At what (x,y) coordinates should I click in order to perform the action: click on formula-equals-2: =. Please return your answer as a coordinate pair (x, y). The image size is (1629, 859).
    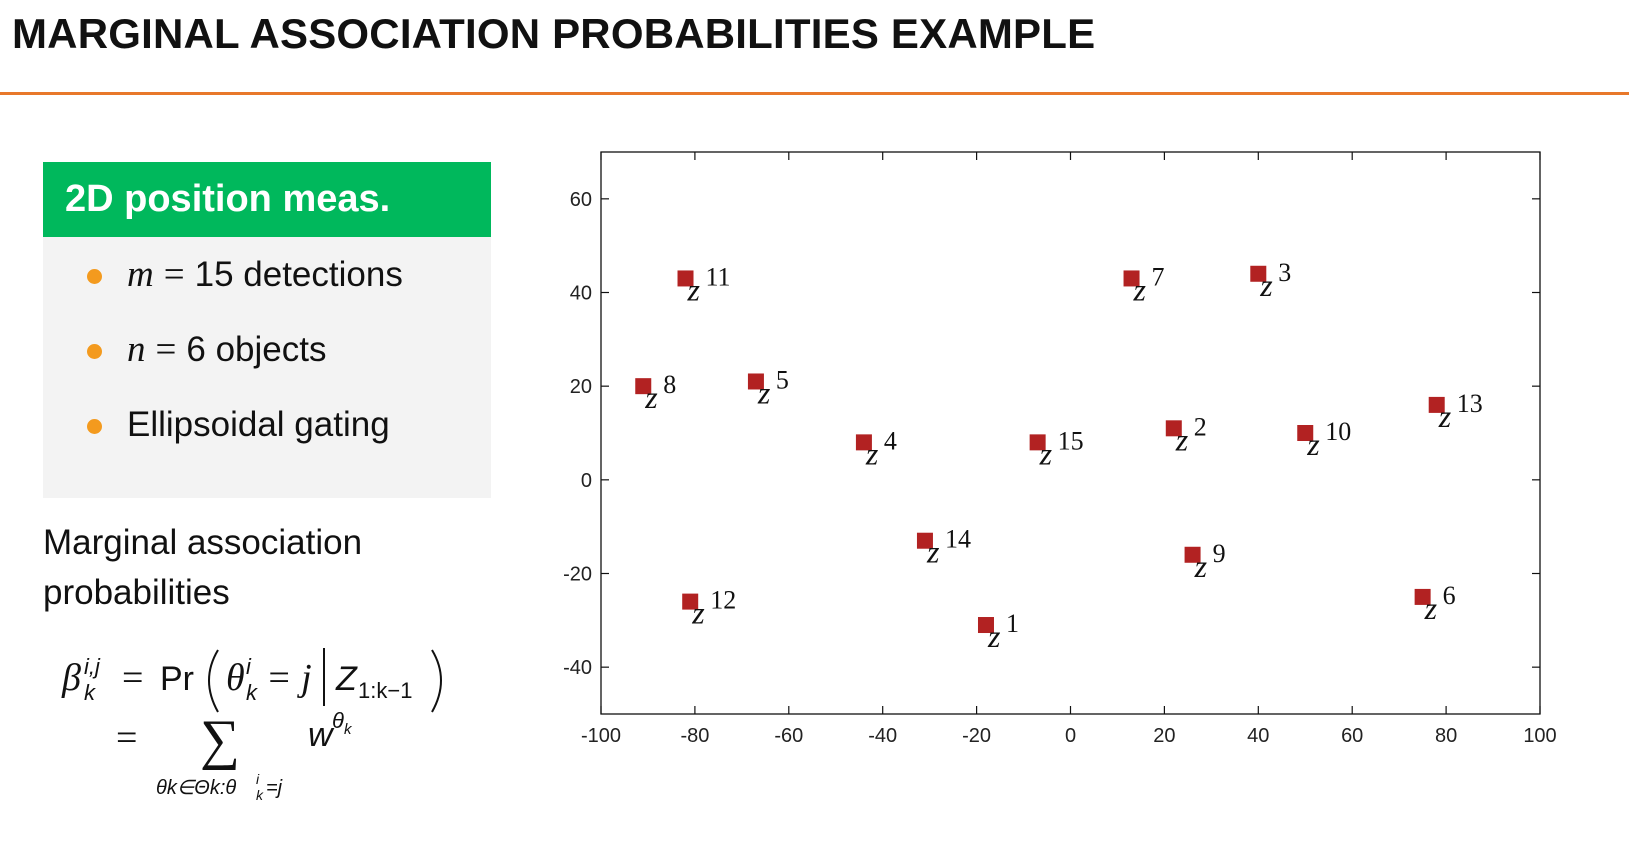
    Looking at the image, I should click on (126, 738).